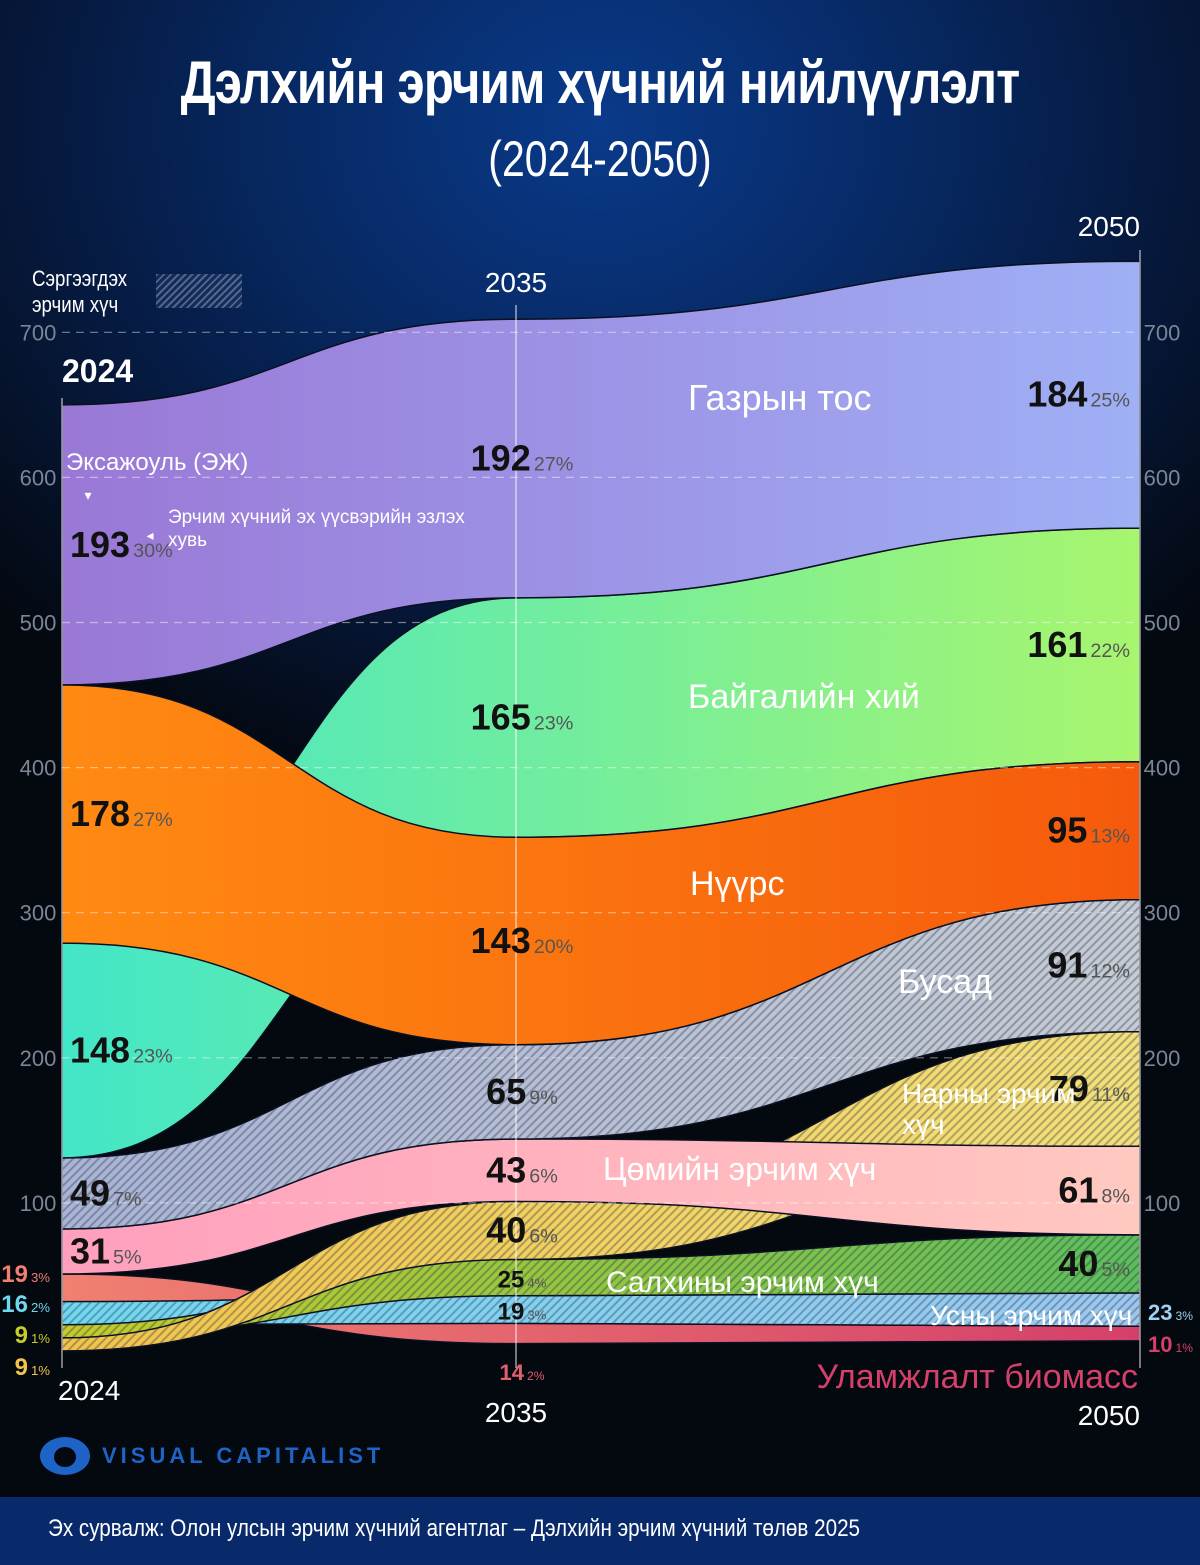 The width and height of the screenshot is (1200, 1565). Describe the element at coordinates (199, 291) in the screenshot. I see `renewable-hatch-swatch` at that location.